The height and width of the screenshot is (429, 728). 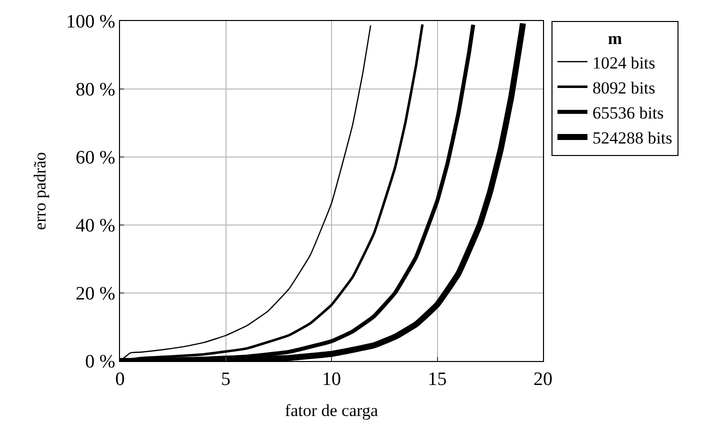 What do you see at coordinates (624, 62) in the screenshot?
I see `legend-label: 1024 bits` at bounding box center [624, 62].